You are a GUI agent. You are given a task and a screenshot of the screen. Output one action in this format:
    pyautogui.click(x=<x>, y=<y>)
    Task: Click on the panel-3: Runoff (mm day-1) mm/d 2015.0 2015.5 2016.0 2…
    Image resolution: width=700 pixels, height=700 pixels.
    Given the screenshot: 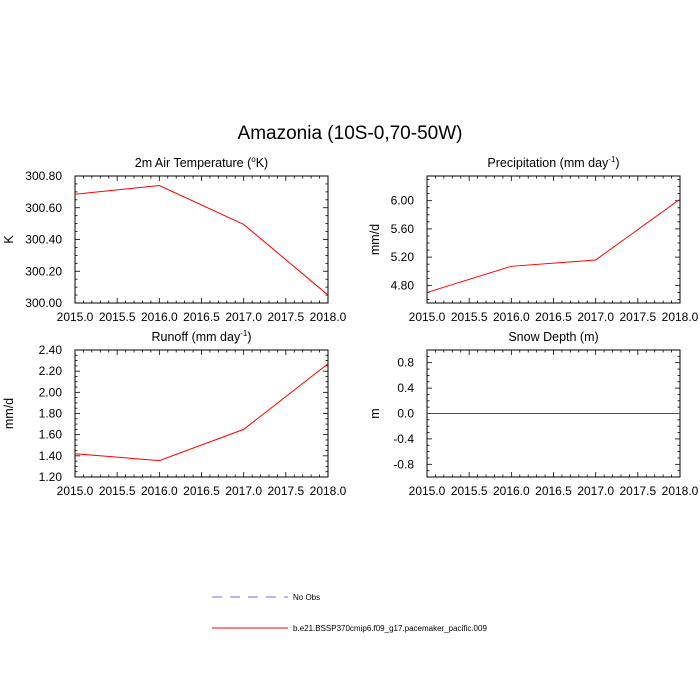 What is the action you would take?
    pyautogui.click(x=174, y=413)
    